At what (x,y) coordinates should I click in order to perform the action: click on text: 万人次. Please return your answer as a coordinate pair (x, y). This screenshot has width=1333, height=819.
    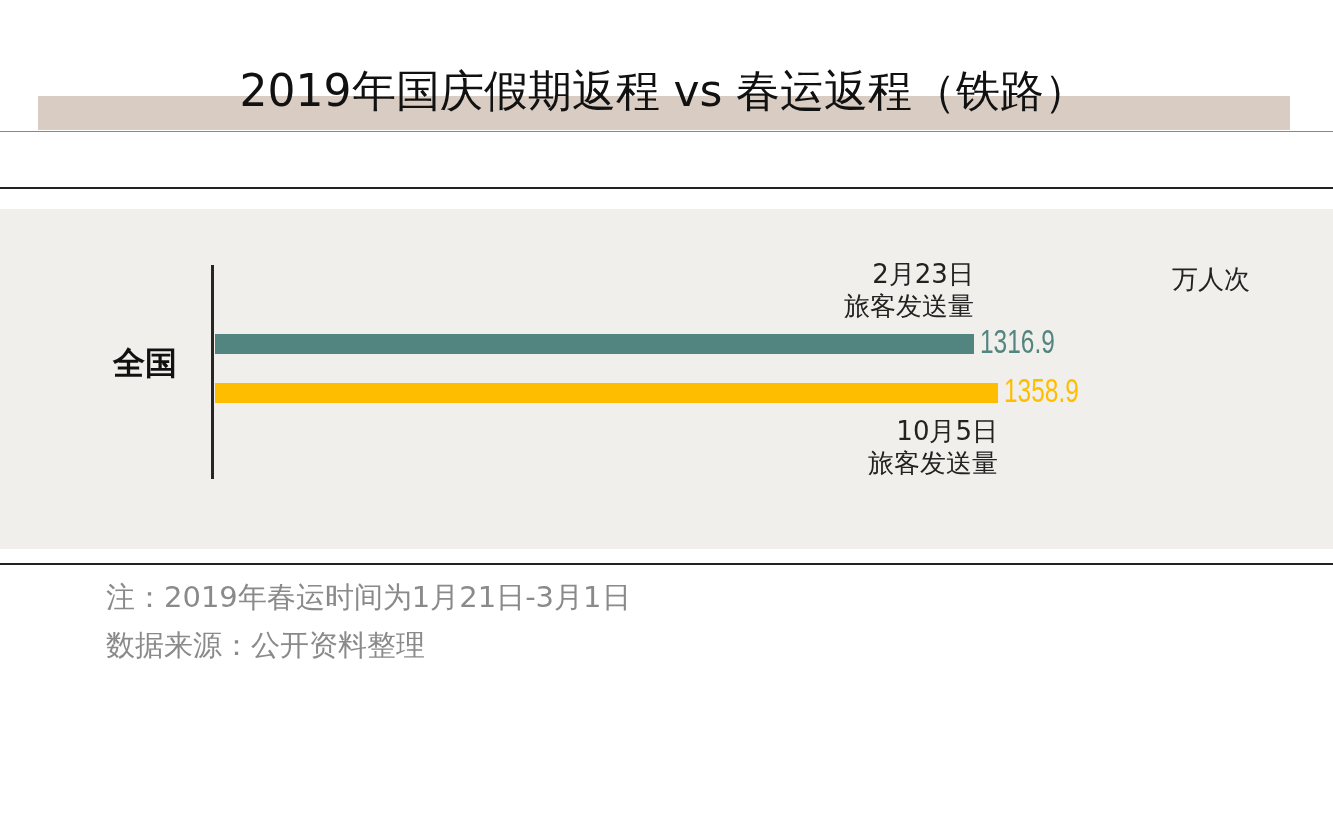
    Looking at the image, I should click on (1211, 279).